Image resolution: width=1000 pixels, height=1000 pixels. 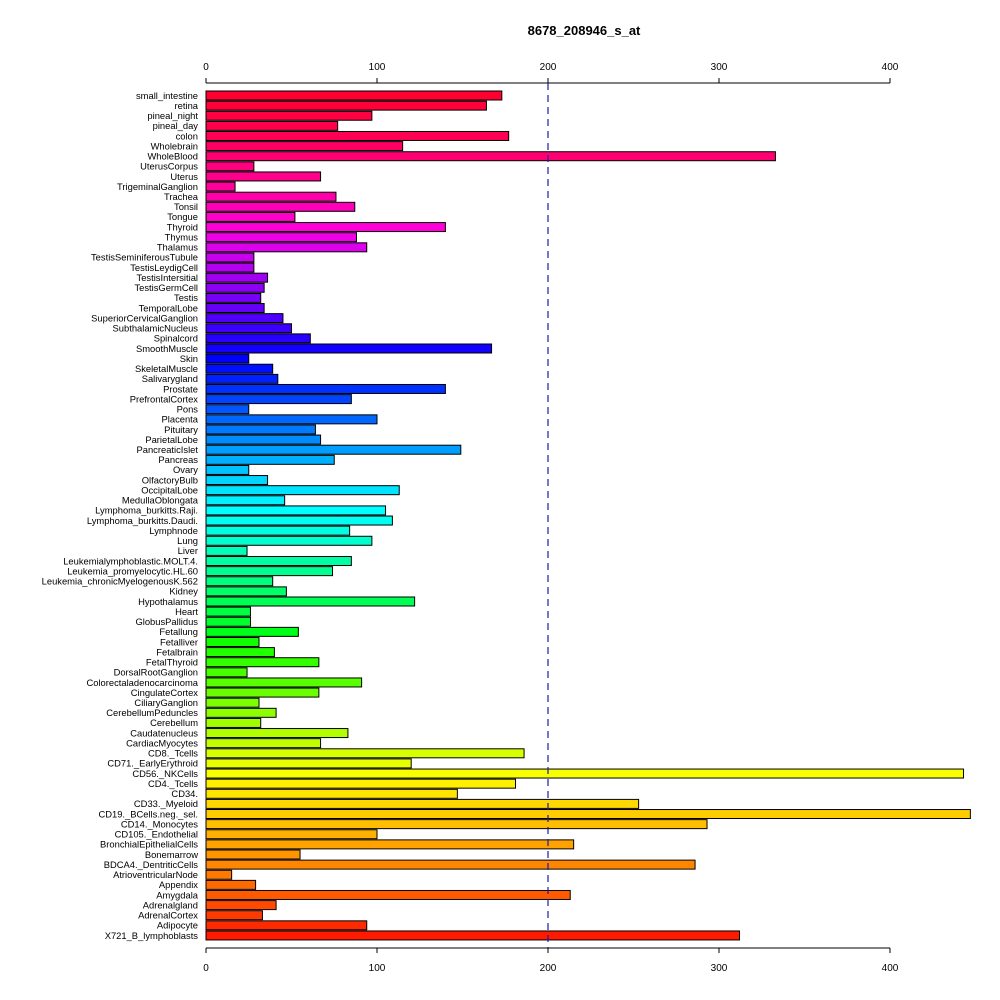 What do you see at coordinates (187, 540) in the screenshot?
I see `category-label: Lung` at bounding box center [187, 540].